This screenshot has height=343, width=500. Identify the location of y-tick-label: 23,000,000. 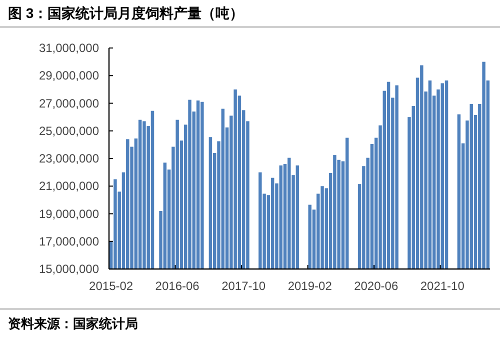
(69, 159).